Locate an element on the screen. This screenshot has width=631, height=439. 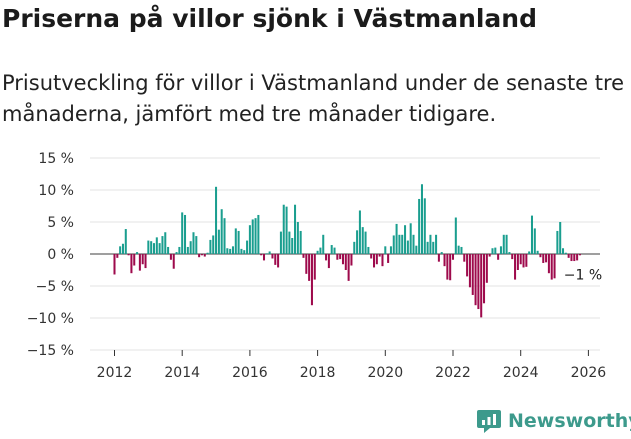
y-axis: 15 % 10 % 5 % 0 % −5 % −10 % −15 % is located at coordinates (50, 255).